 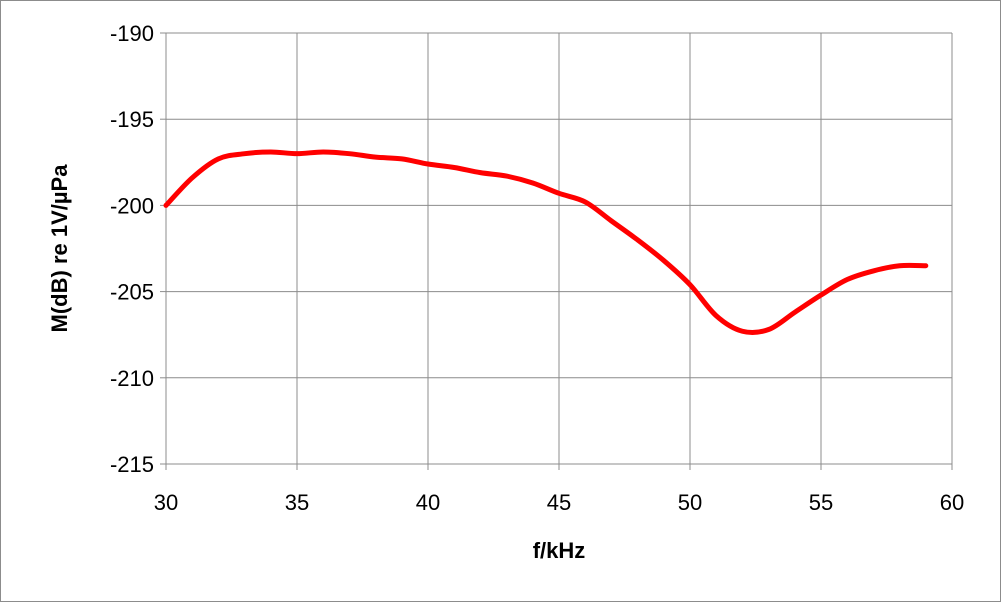 I want to click on y-axis-title: M(dB) re 1V/µPa, so click(x=59, y=248).